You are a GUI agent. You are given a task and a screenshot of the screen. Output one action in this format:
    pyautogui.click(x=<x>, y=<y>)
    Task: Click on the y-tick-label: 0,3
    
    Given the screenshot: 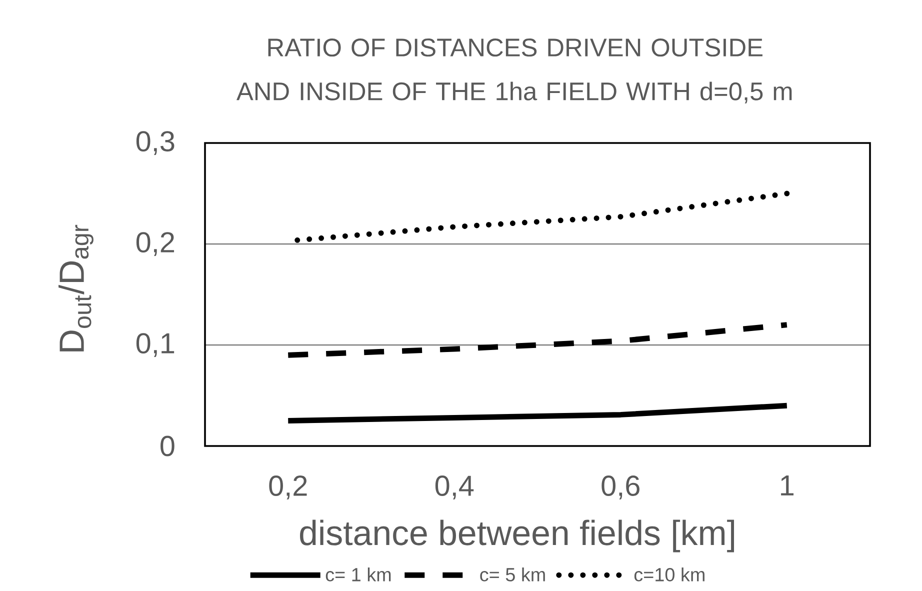 What is the action you would take?
    pyautogui.click(x=155, y=143)
    